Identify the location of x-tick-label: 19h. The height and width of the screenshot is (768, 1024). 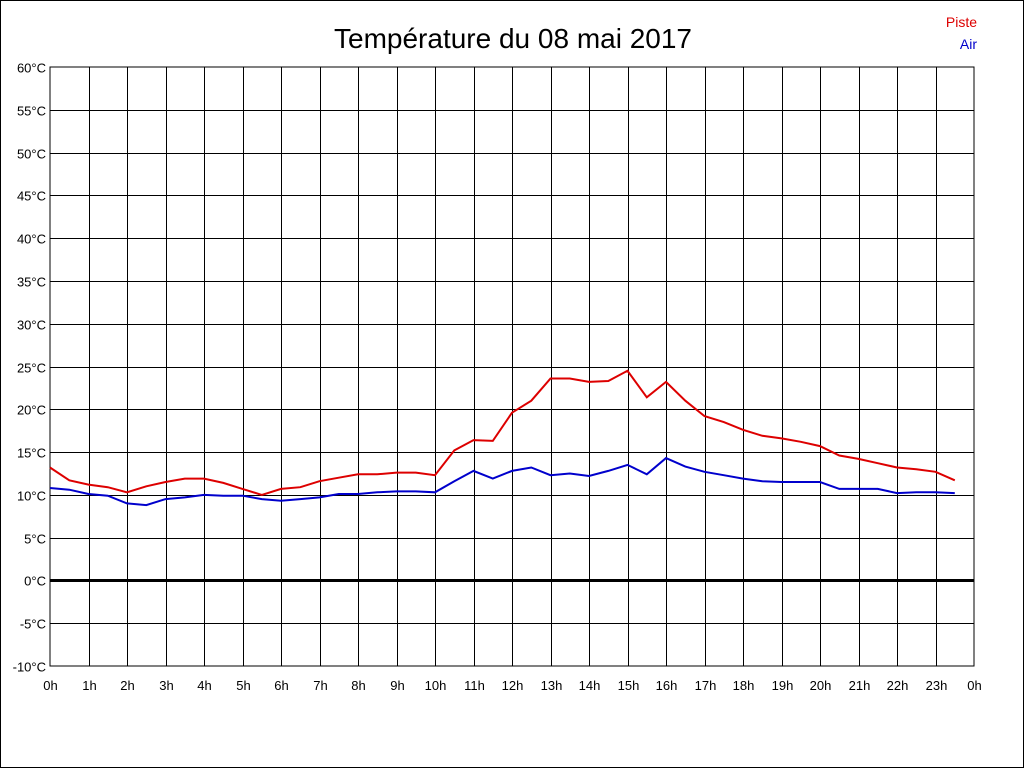
(783, 685).